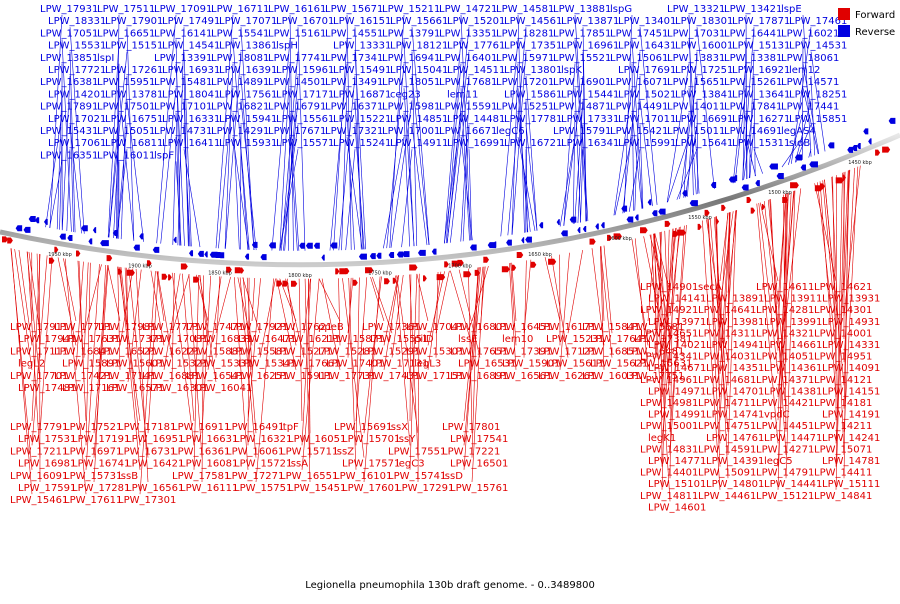  What do you see at coordinates (209, 439) in the screenshot?
I see `gene-label: LPW_16631` at bounding box center [209, 439].